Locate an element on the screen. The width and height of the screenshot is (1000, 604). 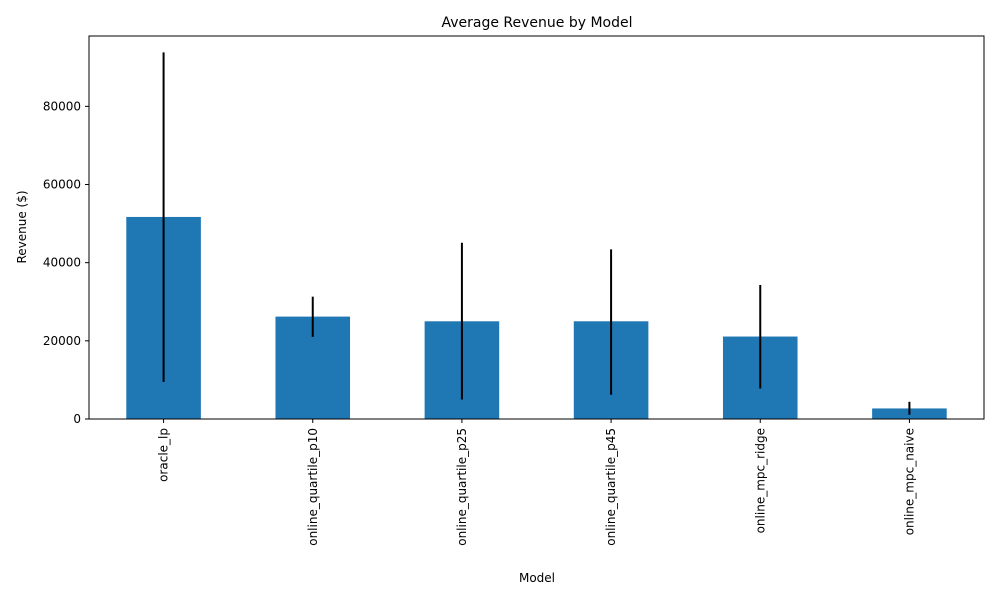
y-axis-ticks: 0 20000 40000 60000 80000 is located at coordinates (66, 262).